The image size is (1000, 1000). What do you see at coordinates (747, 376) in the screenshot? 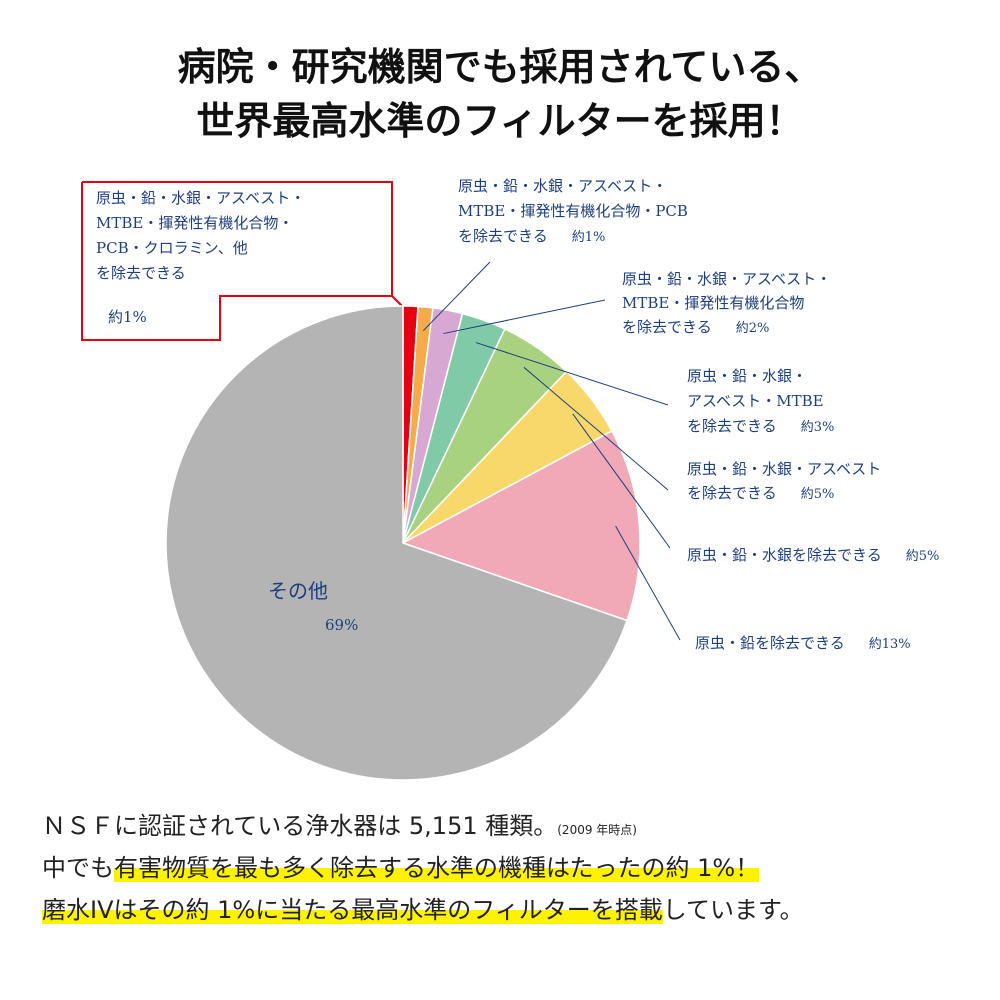
I see `label-line: 原虫・鉛・水銀・` at bounding box center [747, 376].